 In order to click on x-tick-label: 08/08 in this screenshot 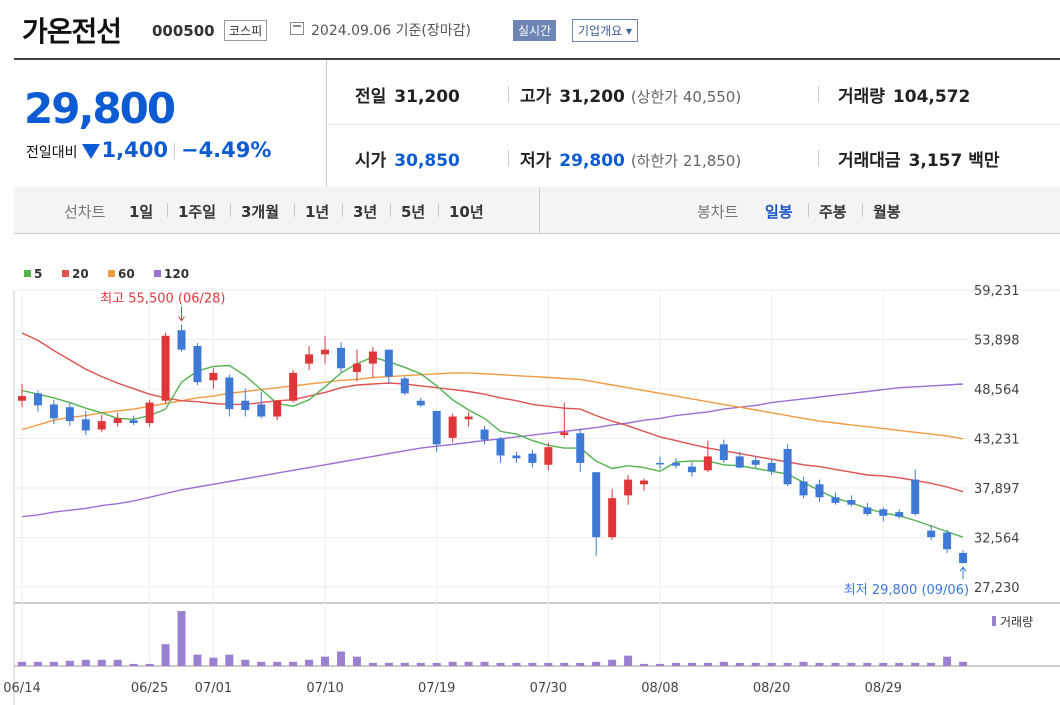, I will do `click(659, 688)`.